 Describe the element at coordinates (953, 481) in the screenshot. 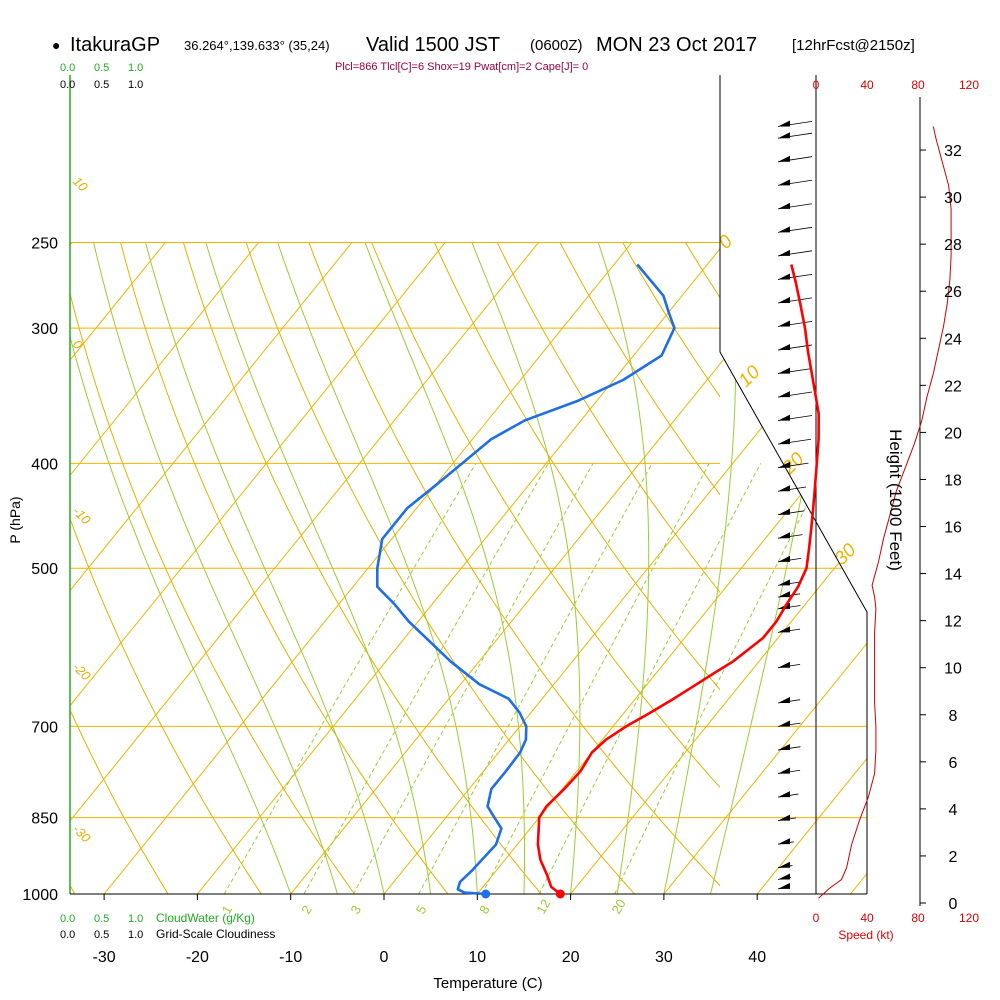

I see `height-tick-label: 18` at that location.